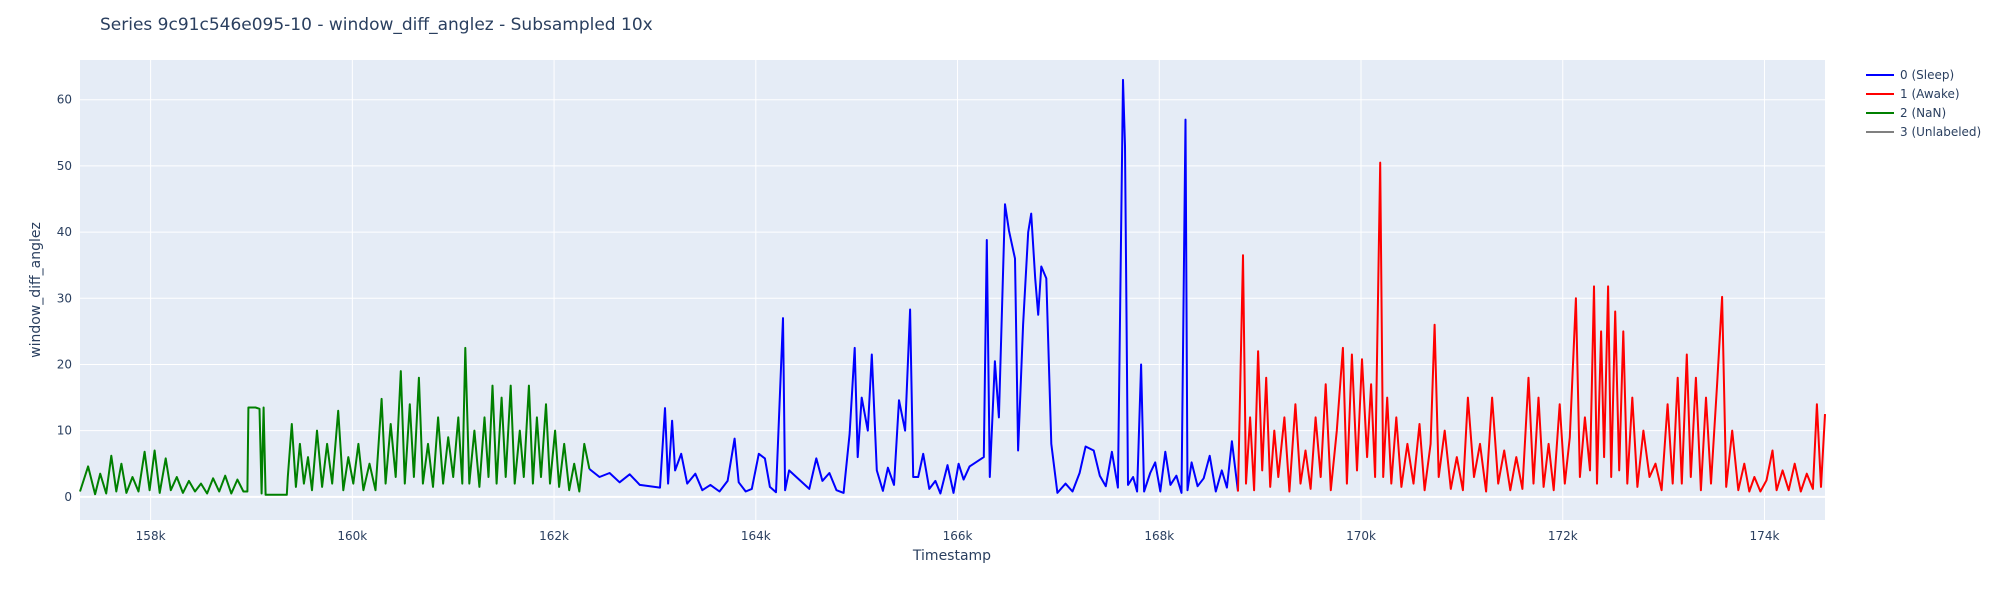 The image size is (2000, 600). What do you see at coordinates (1927, 75) in the screenshot?
I see `legend-label-0-sleep: 0 (Sleep)` at bounding box center [1927, 75].